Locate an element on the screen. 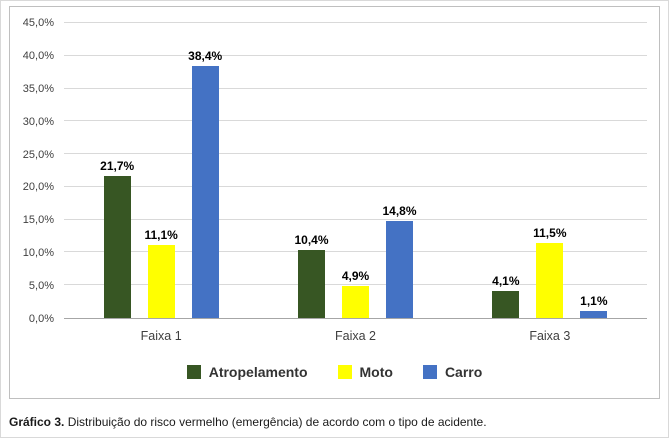 The image size is (669, 438). bar-wrap: 4,9% is located at coordinates (355, 170).